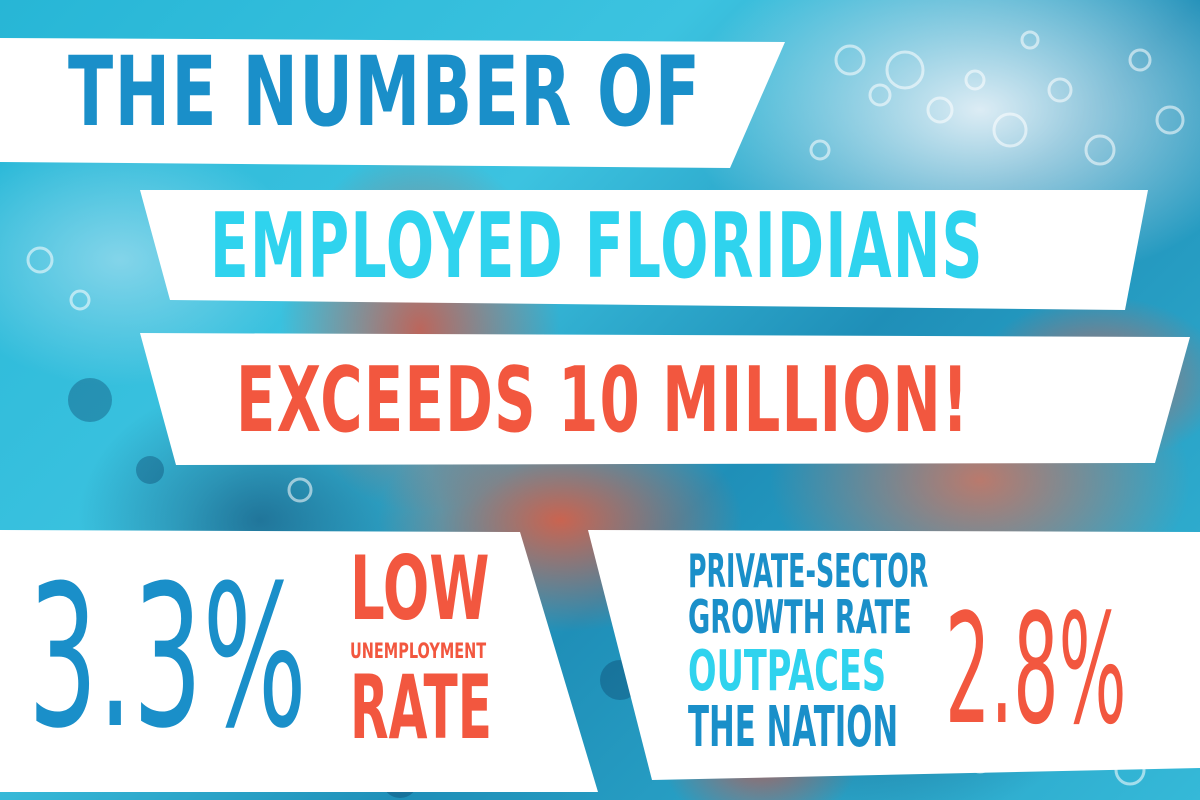 This screenshot has height=800, width=1200. I want to click on growth-label-the-nation: THE NATION, so click(793, 727).